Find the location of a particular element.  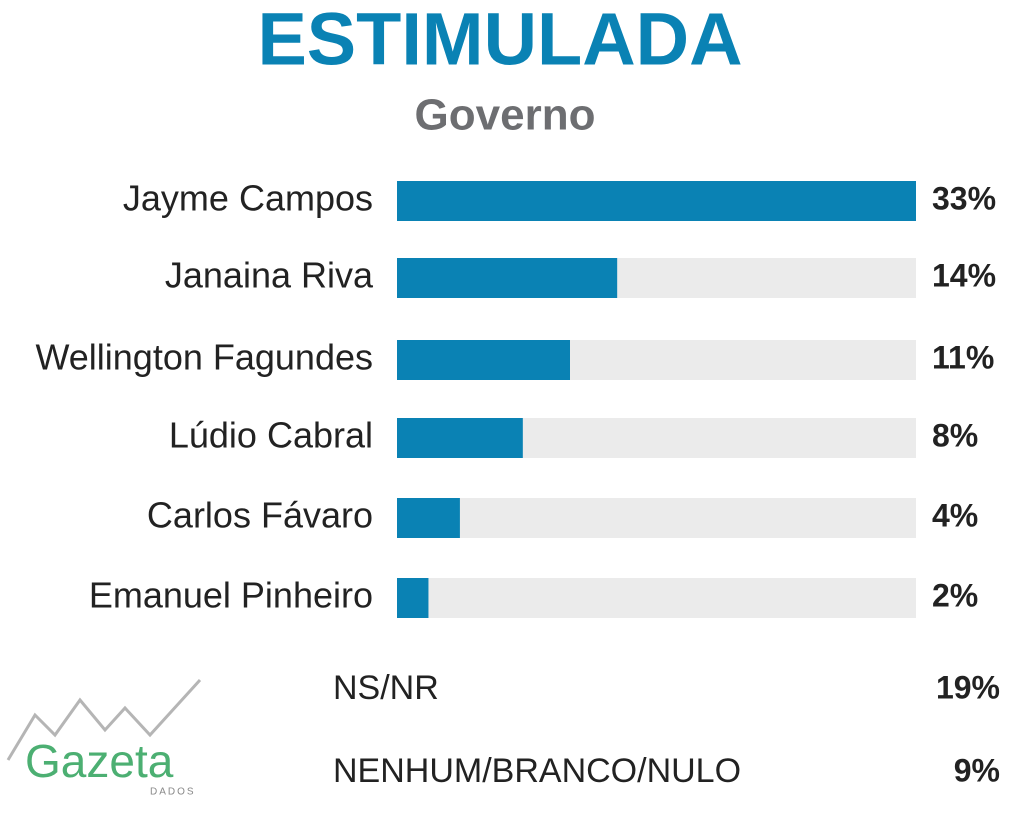

category-label: Jayme Campos is located at coordinates (248, 198).